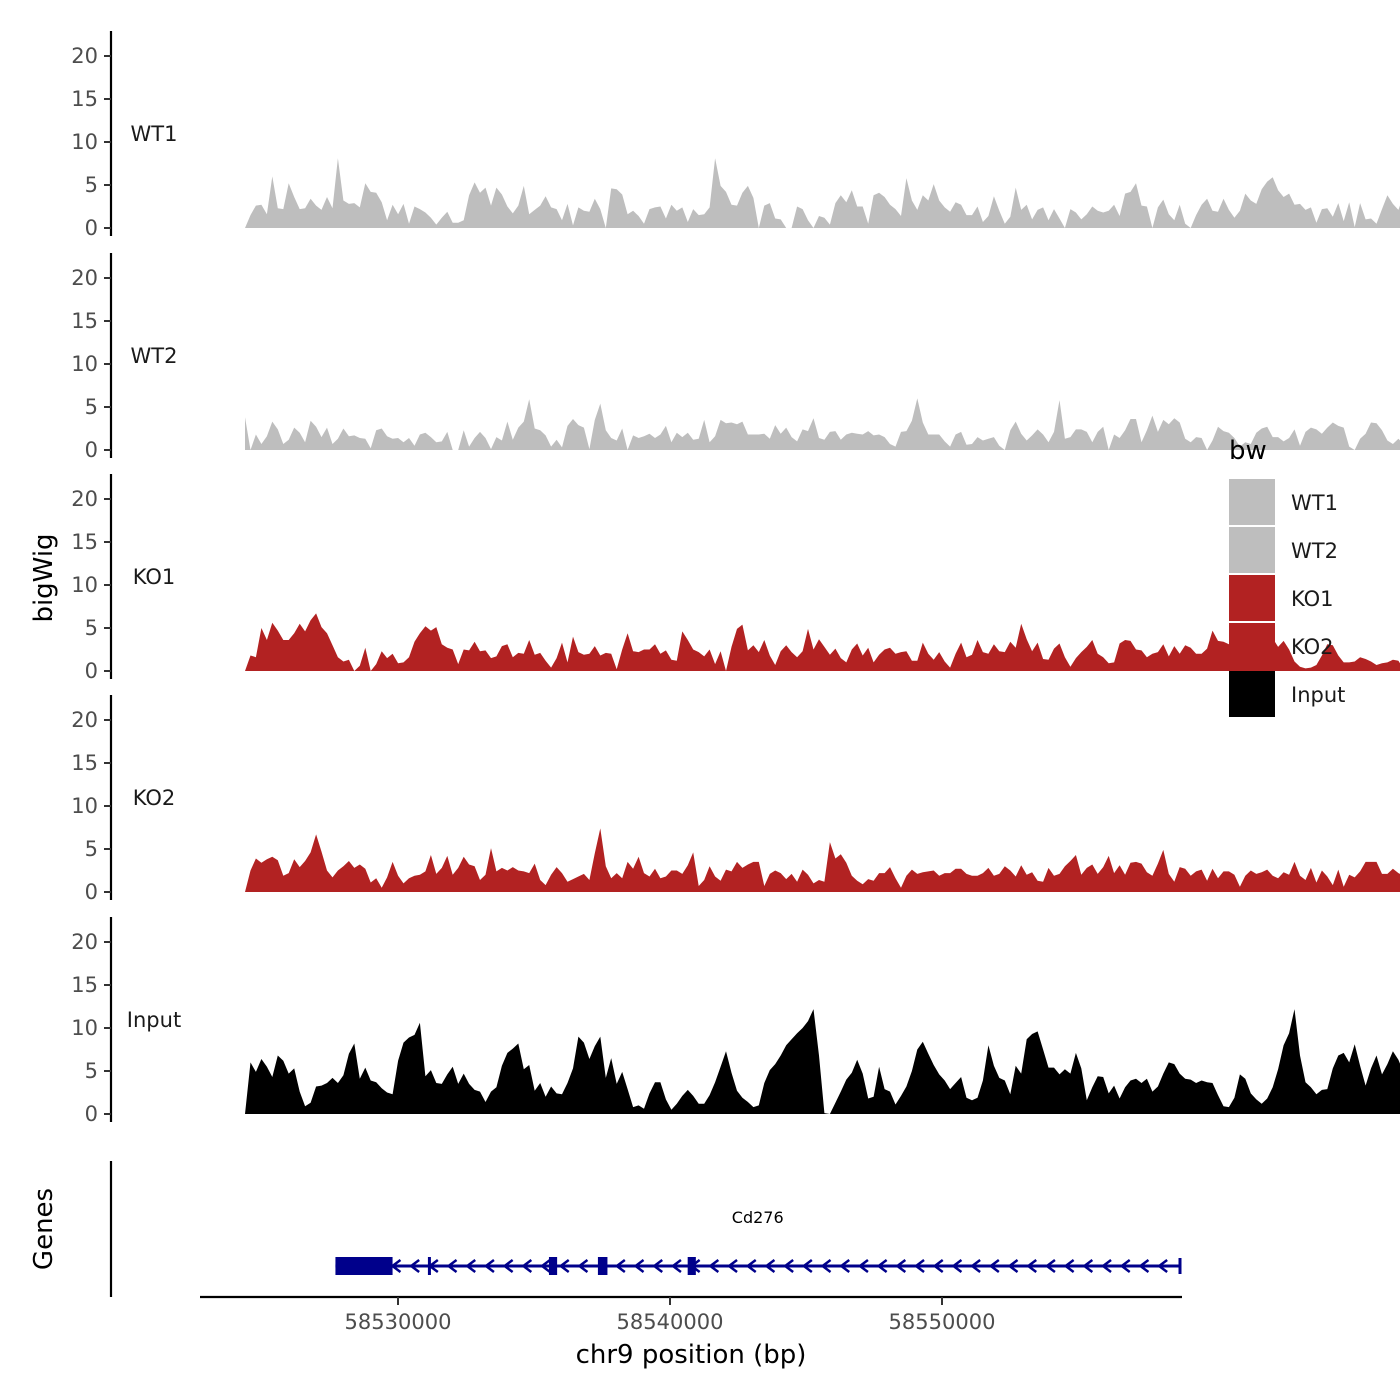  I want to click on legend-item-wt2: WT2, so click(1283, 550).